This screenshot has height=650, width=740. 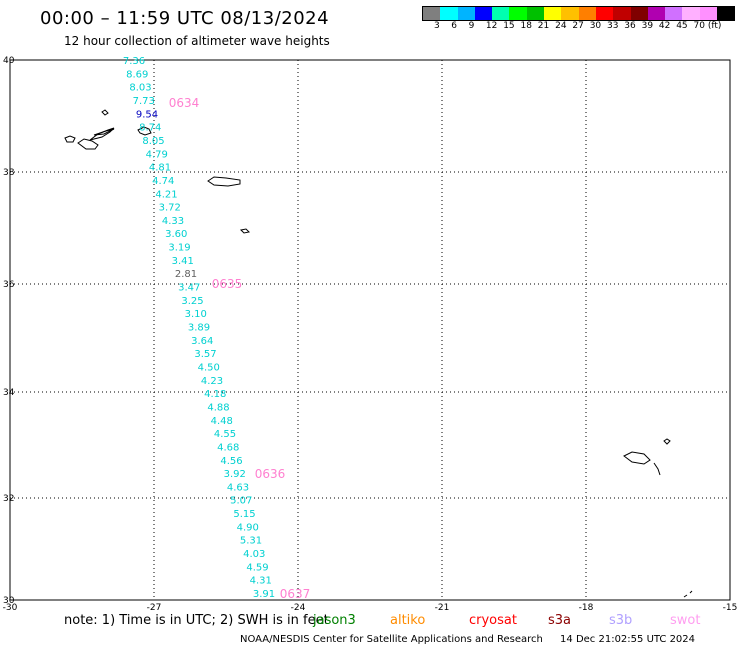 I want to click on swh-value: 5.07, so click(x=241, y=501).